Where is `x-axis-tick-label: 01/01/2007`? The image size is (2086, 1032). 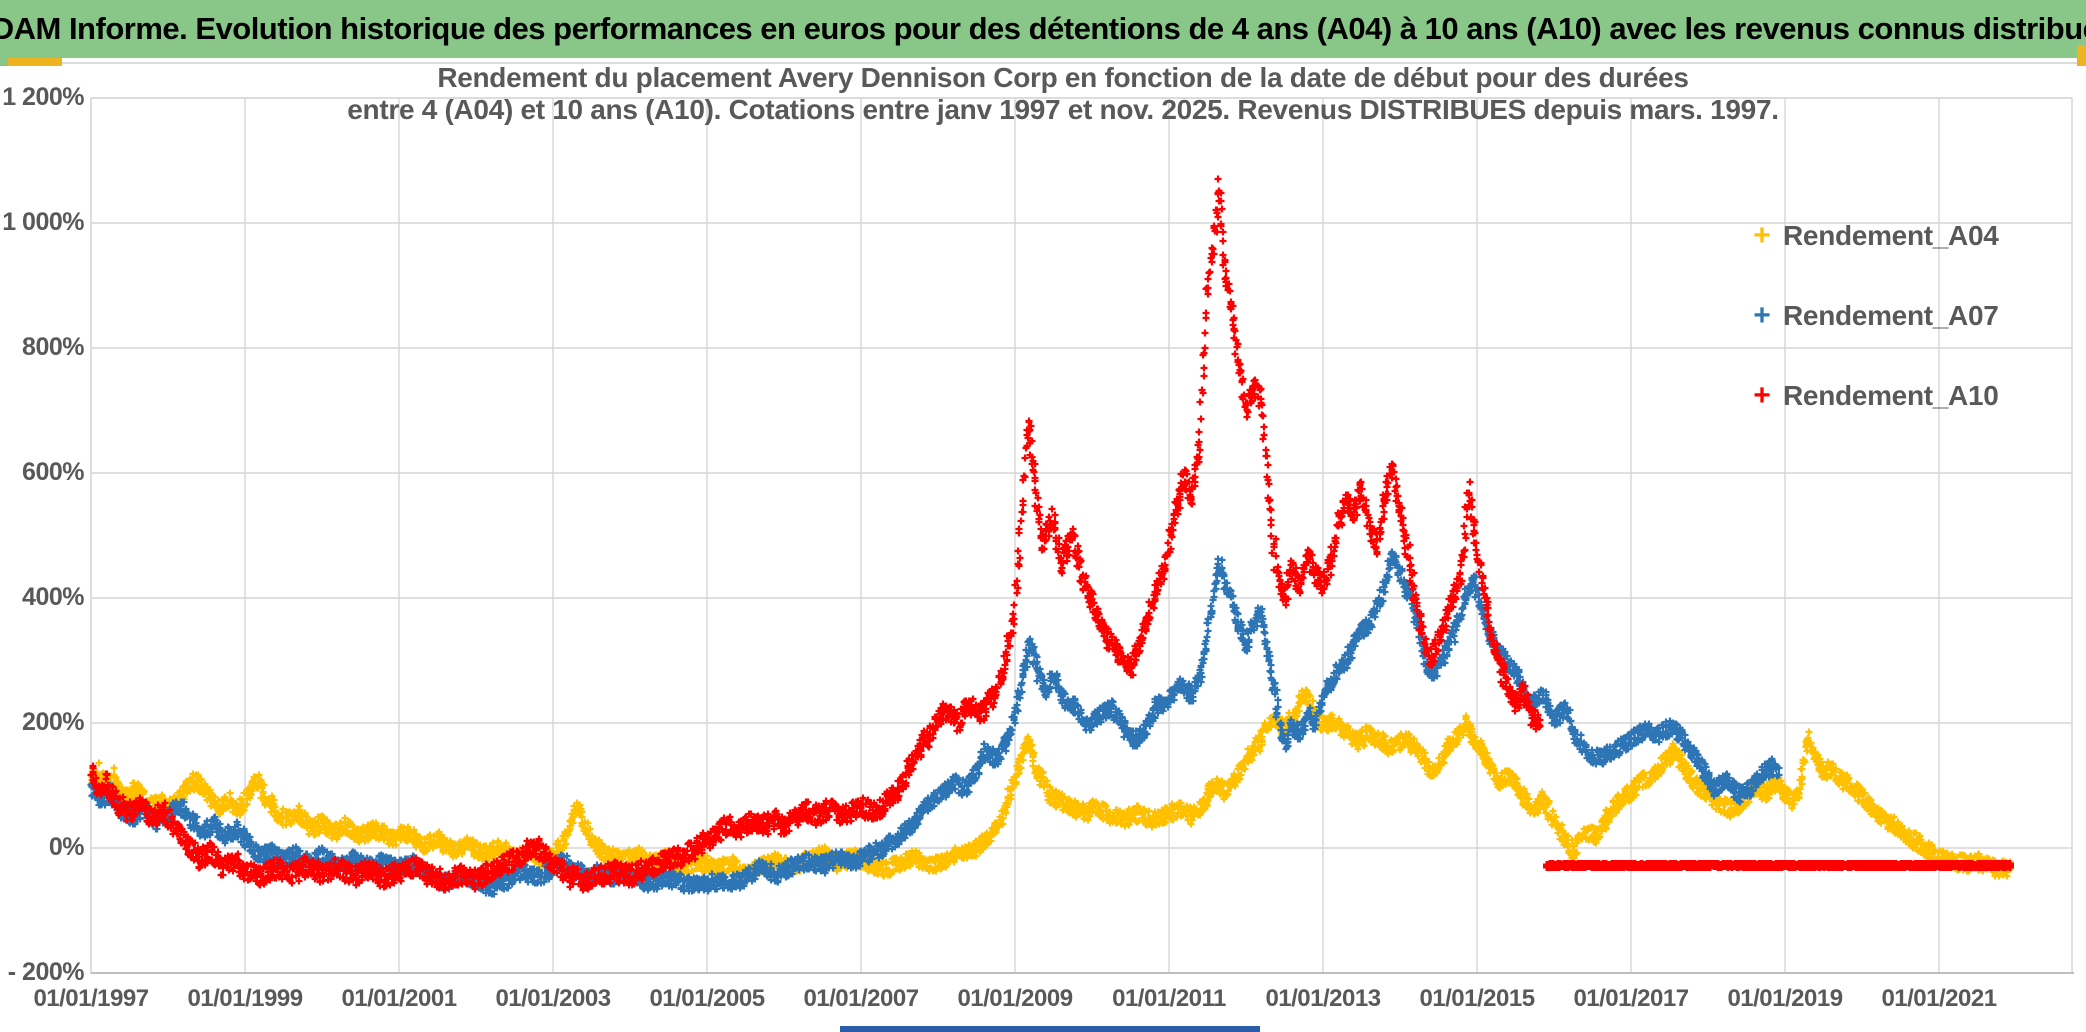
x-axis-tick-label: 01/01/2007 is located at coordinates (861, 998).